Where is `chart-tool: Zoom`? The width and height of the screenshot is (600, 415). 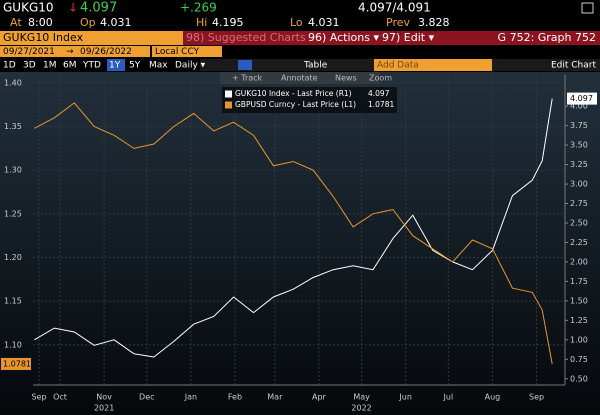
chart-tool: Zoom is located at coordinates (380, 78).